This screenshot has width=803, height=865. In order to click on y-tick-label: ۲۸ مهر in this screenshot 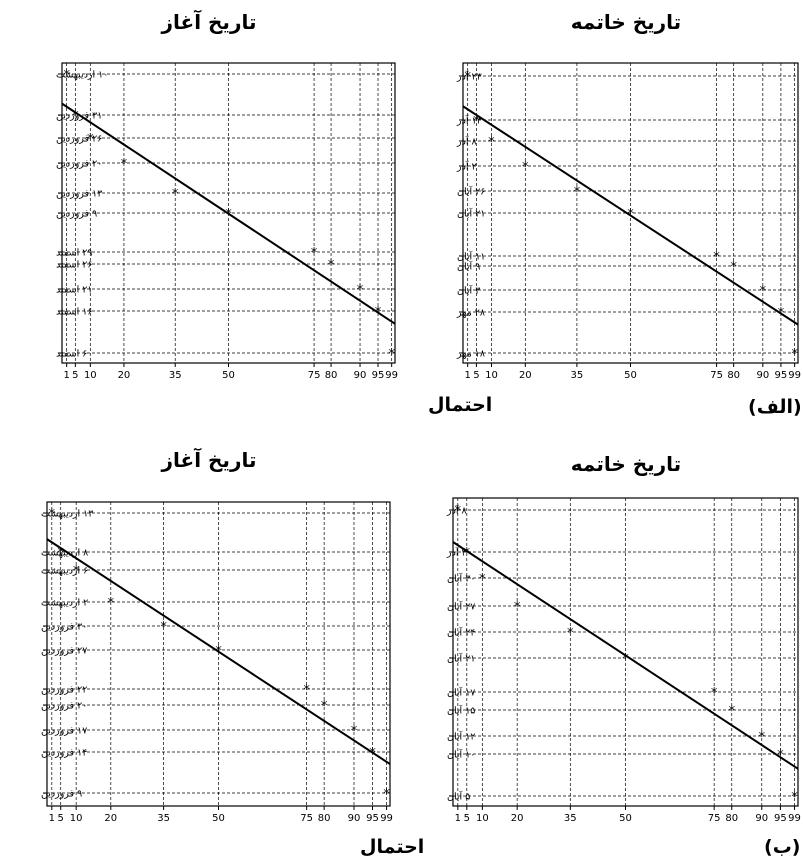, I will do `click(471, 313)`.